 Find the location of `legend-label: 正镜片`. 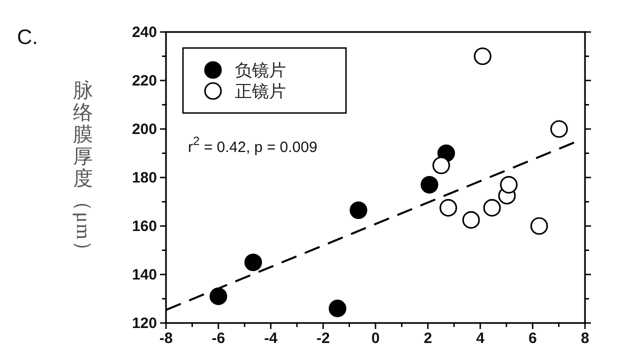

legend-label: 正镜片 is located at coordinates (260, 91).